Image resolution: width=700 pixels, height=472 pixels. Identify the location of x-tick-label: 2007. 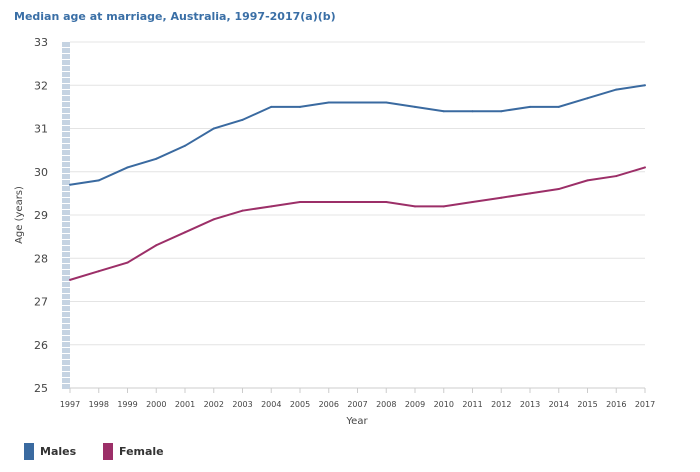
(357, 404).